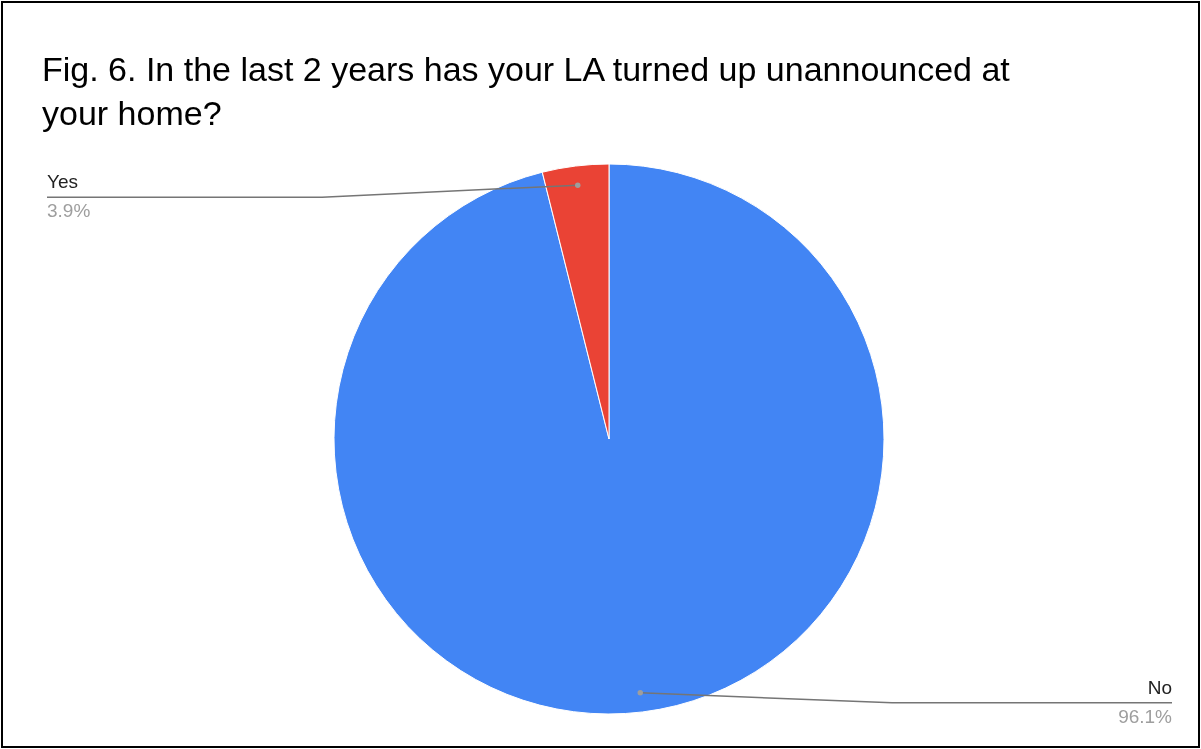 Image resolution: width=1201 pixels, height=749 pixels. What do you see at coordinates (1159, 687) in the screenshot?
I see `slice-label: No` at bounding box center [1159, 687].